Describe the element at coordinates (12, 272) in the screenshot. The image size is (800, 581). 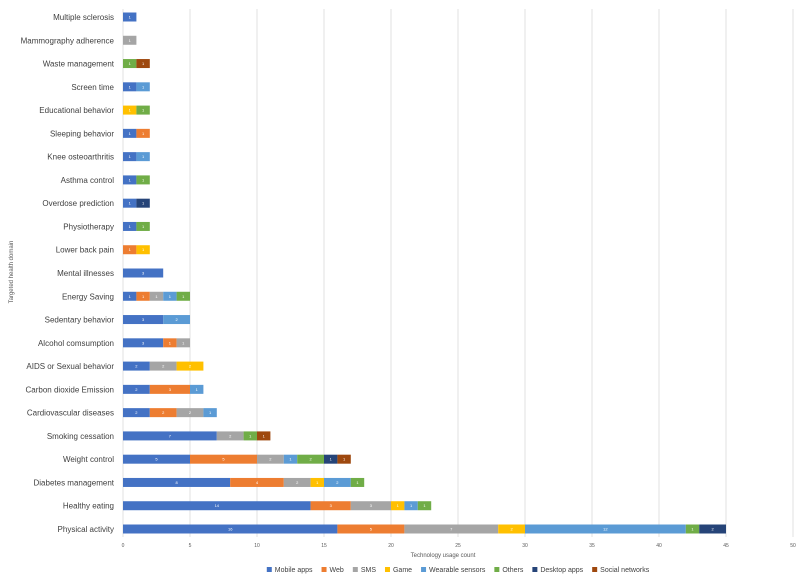
I see `y-axis-title: Targeted health domain` at that location.